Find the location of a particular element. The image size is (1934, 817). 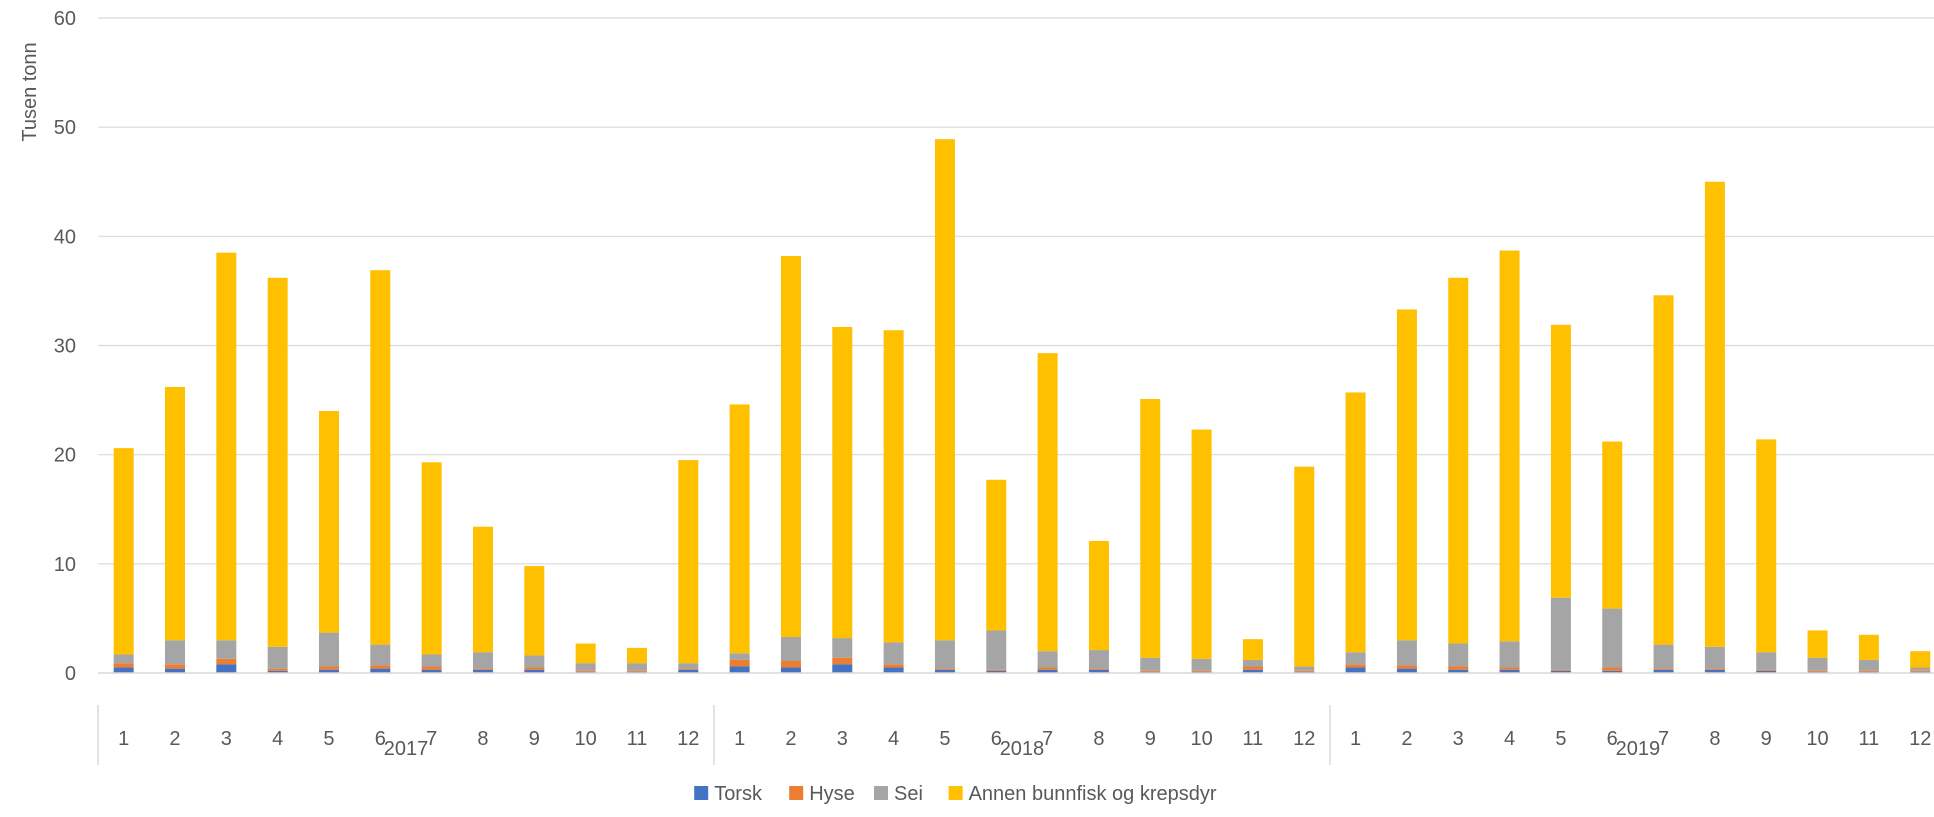

y-tick-label: 0 is located at coordinates (70, 674).